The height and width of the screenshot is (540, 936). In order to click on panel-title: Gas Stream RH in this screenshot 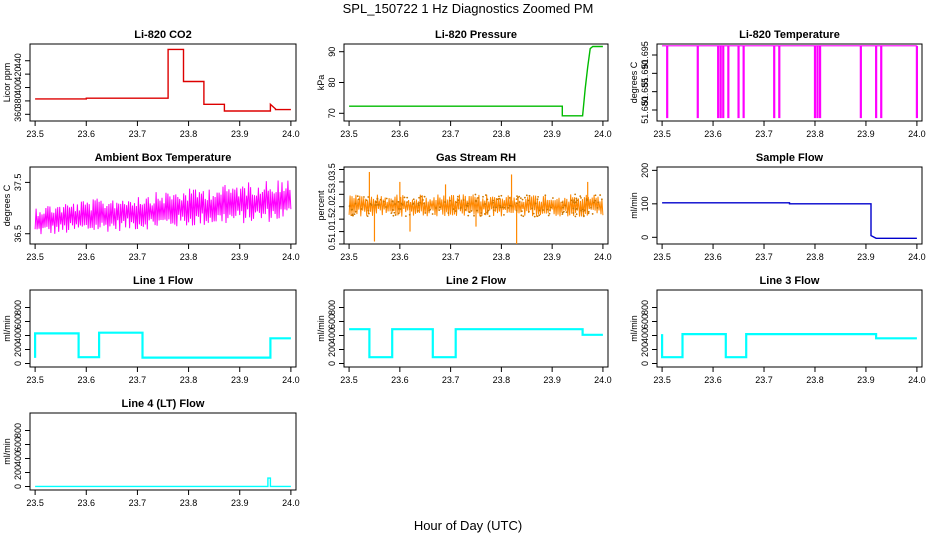, I will do `click(476, 158)`.